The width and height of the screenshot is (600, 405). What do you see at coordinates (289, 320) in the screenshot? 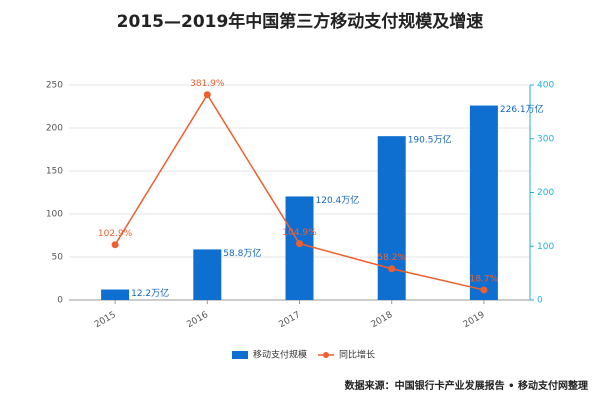
I see `x-tick-label: 2017` at bounding box center [289, 320].